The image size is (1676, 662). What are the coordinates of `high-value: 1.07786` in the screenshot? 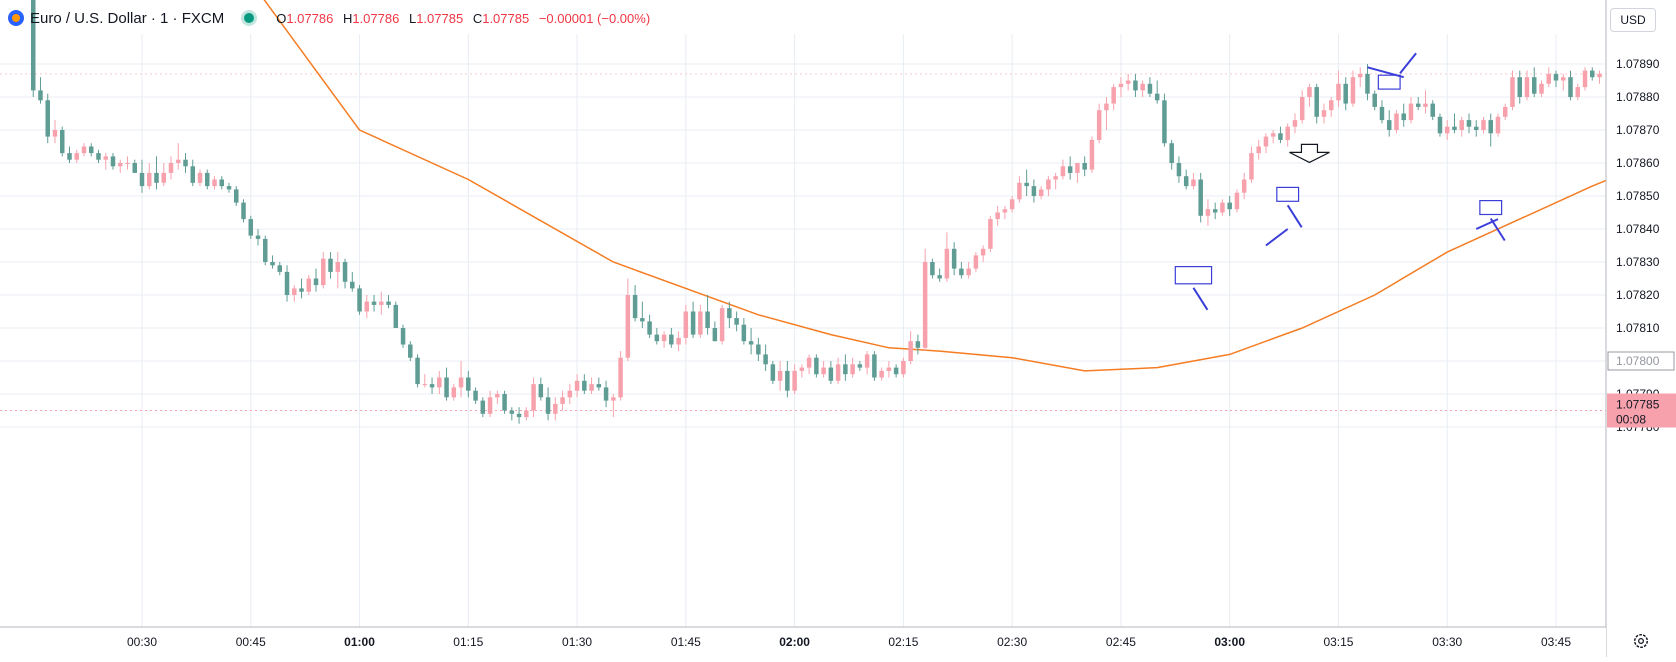 It's located at (376, 18).